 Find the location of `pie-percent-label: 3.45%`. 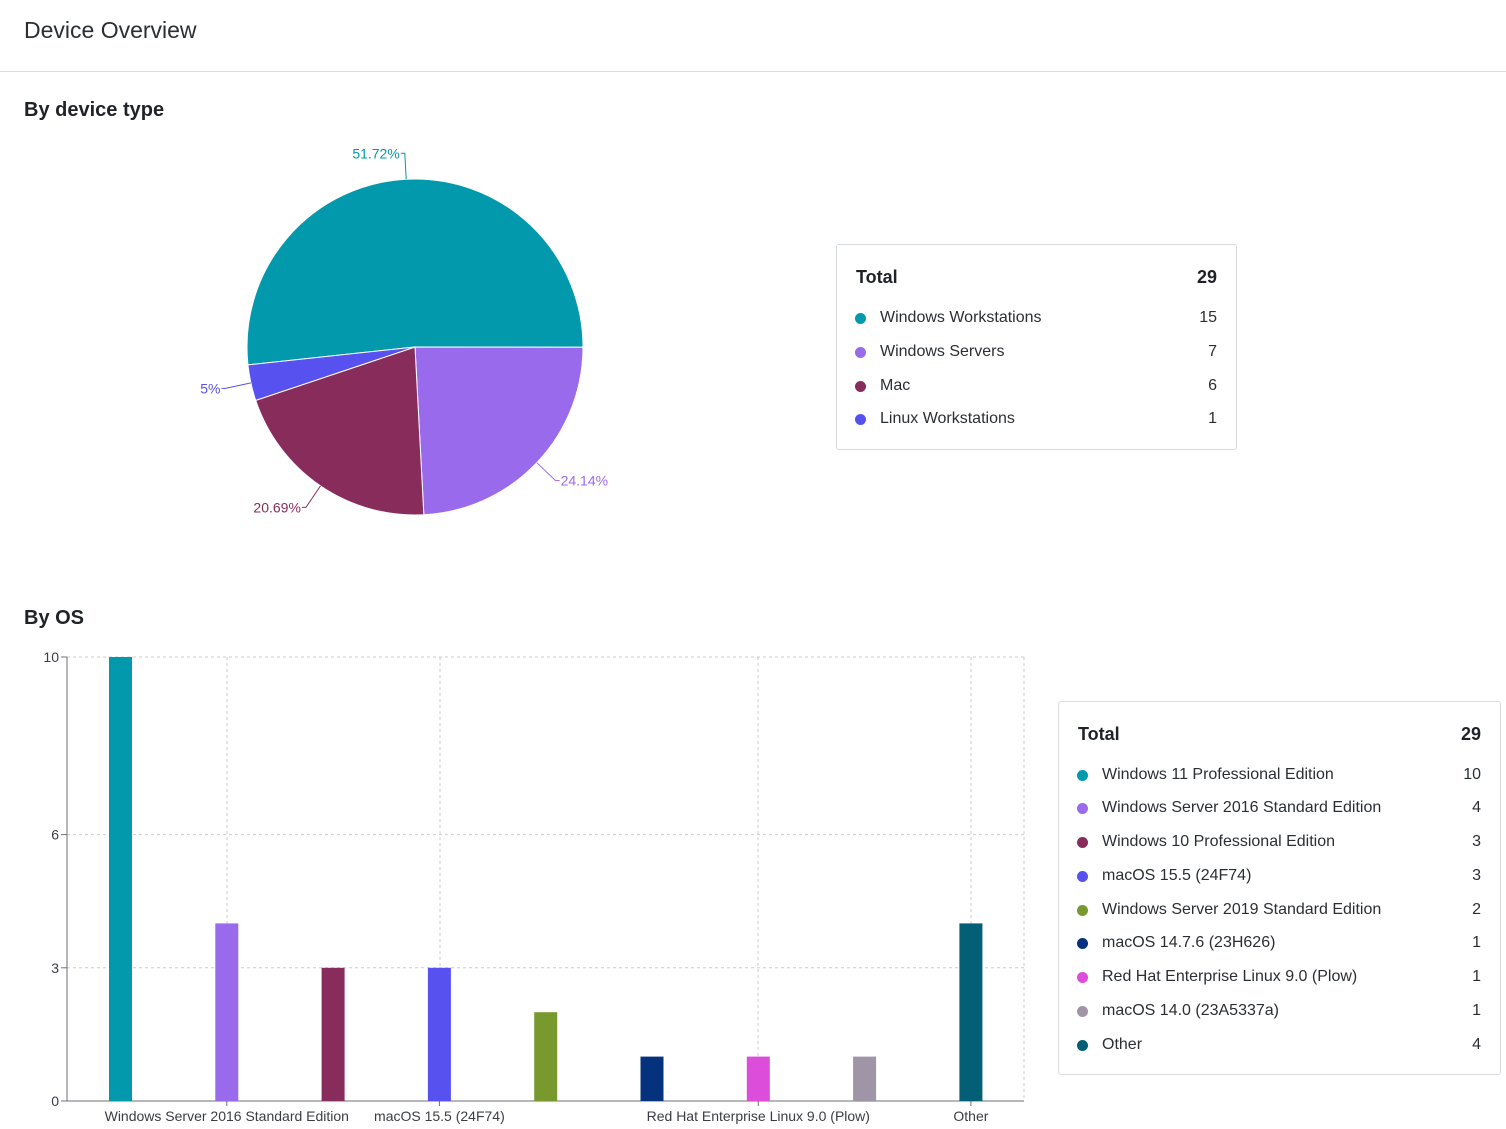

pie-percent-label: 3.45% is located at coordinates (210, 388).